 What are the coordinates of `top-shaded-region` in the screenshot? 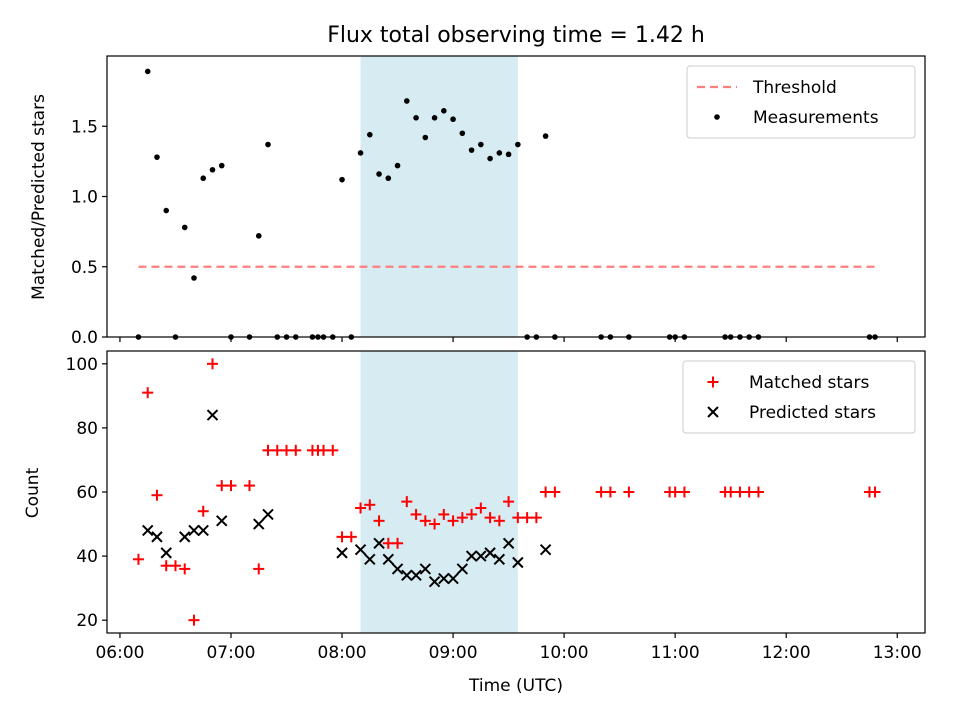 It's located at (439, 196).